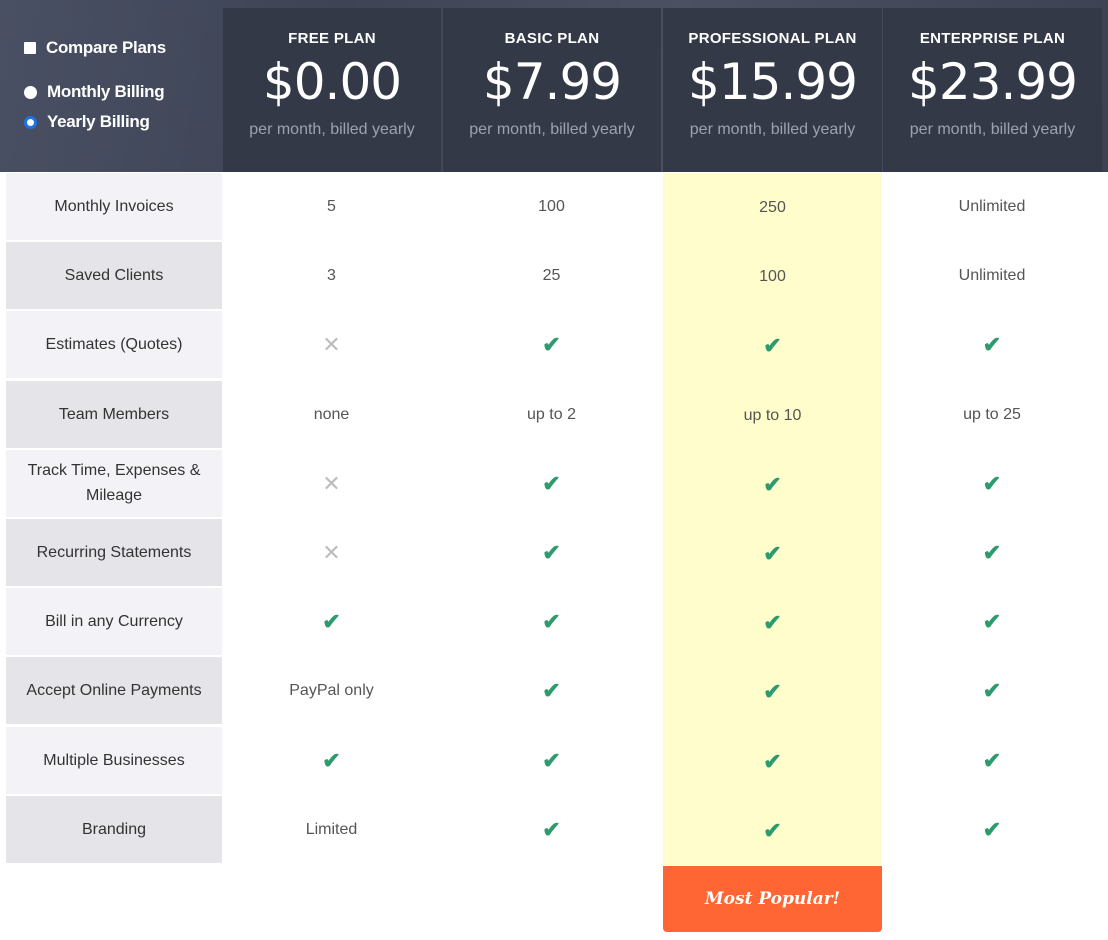  Describe the element at coordinates (331, 276) in the screenshot. I see `value-cell: 3` at that location.